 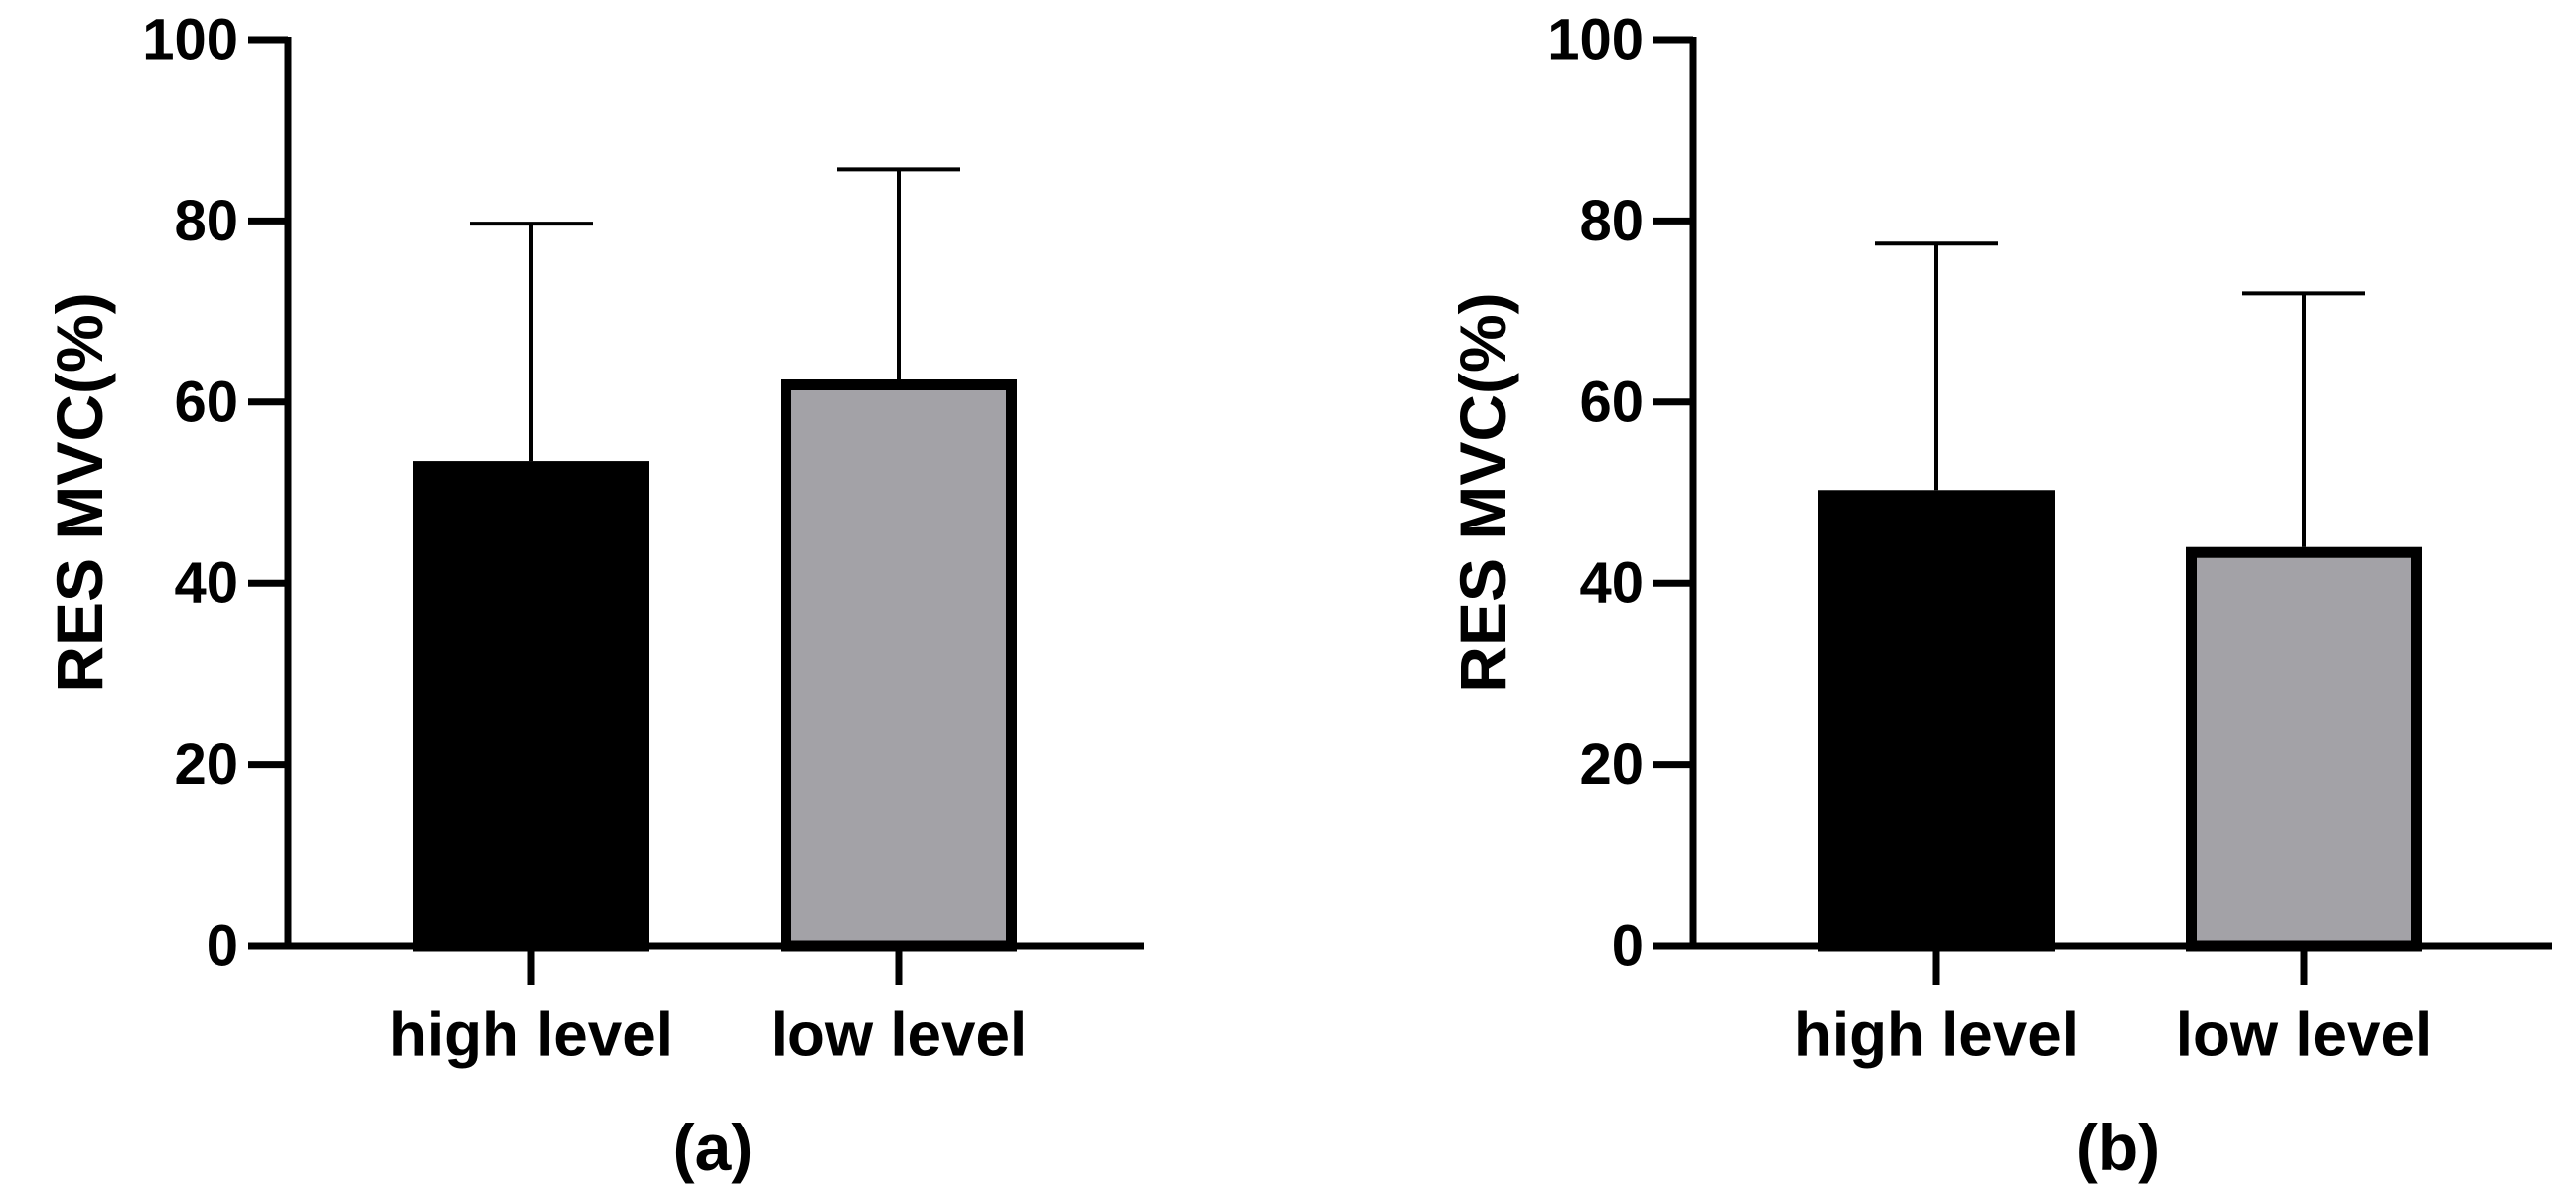 What do you see at coordinates (2118, 1147) in the screenshot?
I see `panel-label: (b)` at bounding box center [2118, 1147].